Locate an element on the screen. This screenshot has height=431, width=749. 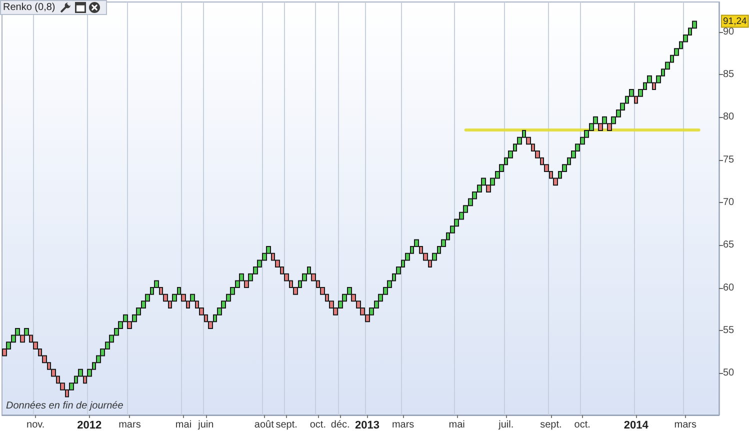
x-tick-label: juin is located at coordinates (205, 425).